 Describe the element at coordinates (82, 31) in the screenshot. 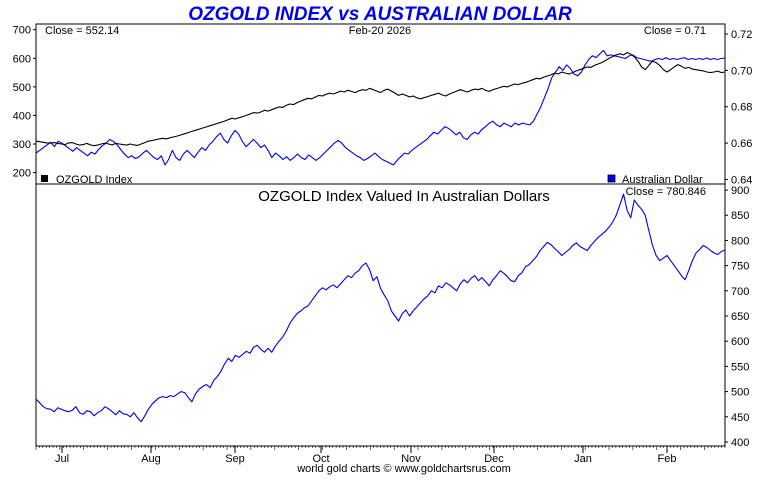

I see `top-close-left: Close = 552.14` at that location.